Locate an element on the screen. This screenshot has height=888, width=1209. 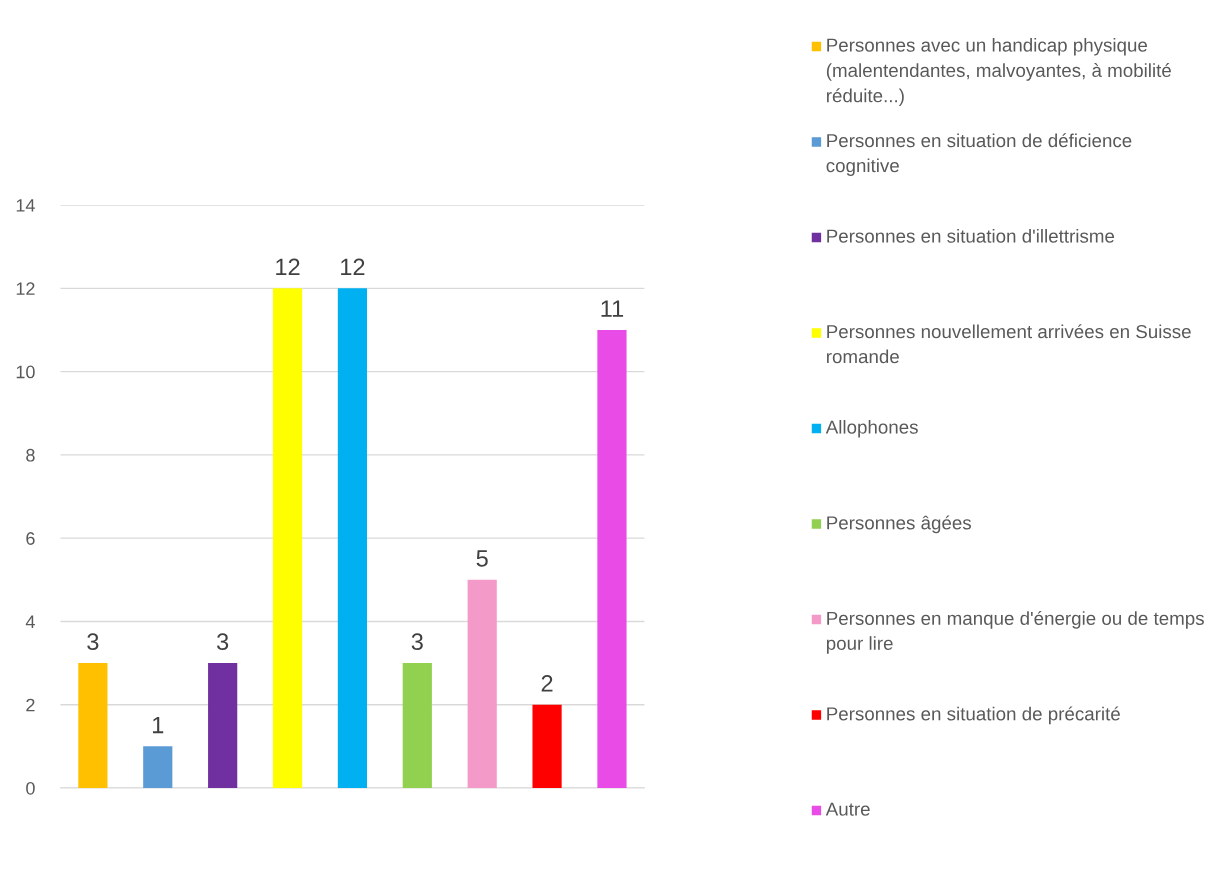
legend-label: Personnes en situation de précarité is located at coordinates (973, 715).